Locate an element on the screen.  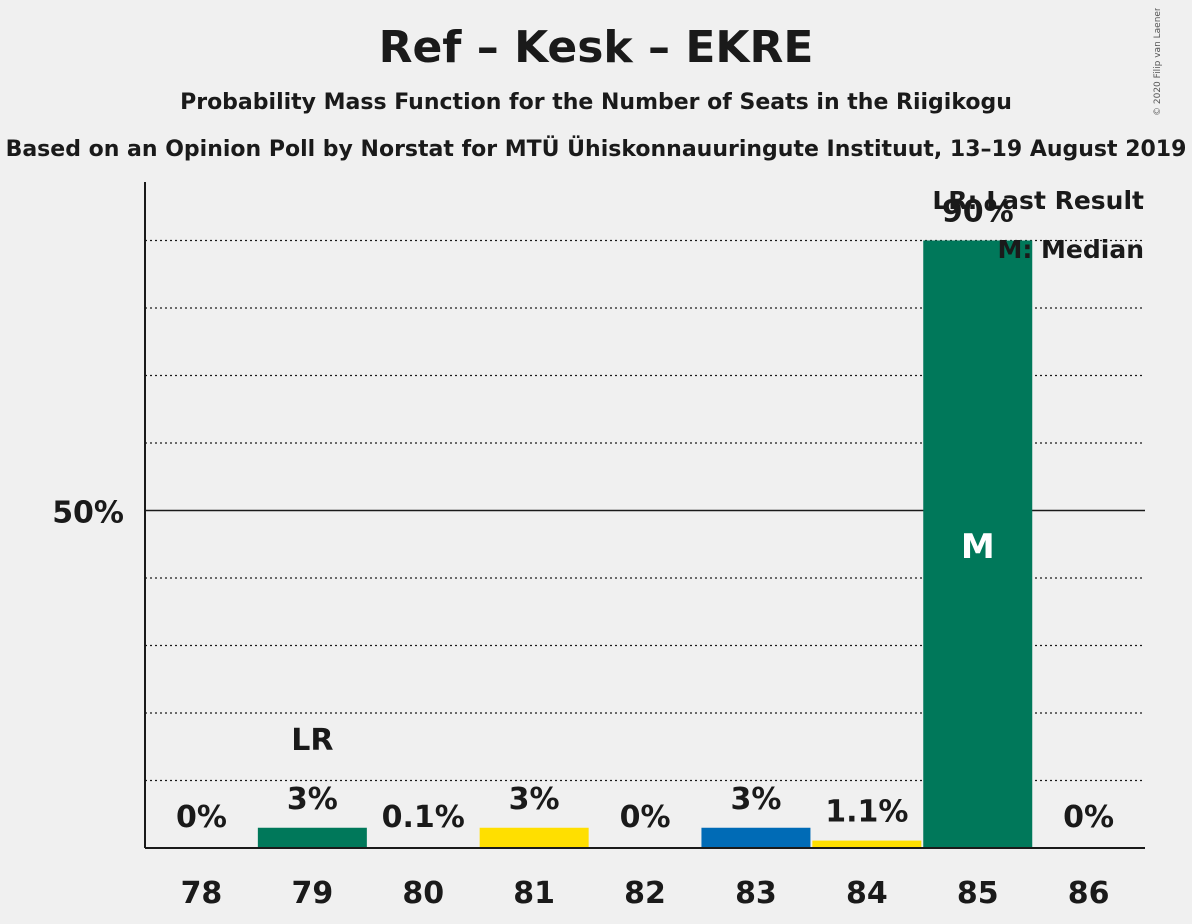
copyright-text: © 2020 Filip van Laenen is located at coordinates (1158, 62).